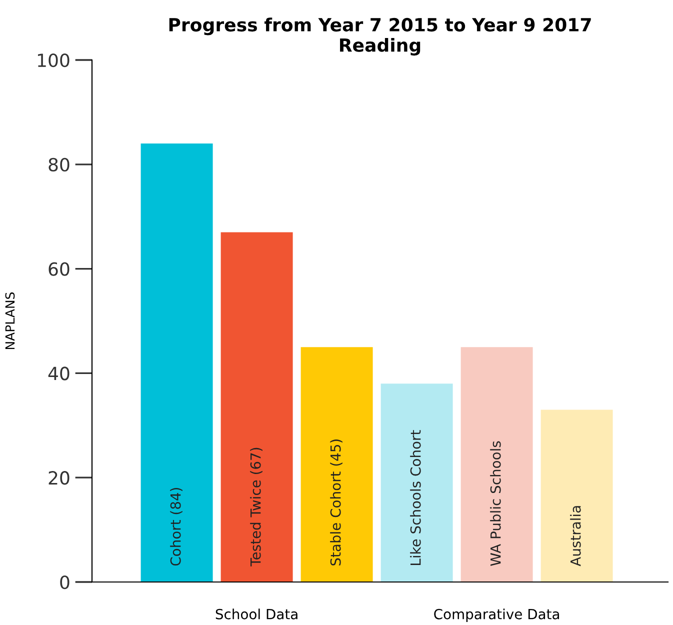 This screenshot has height=625, width=673. I want to click on y-tick-label: 0, so click(65, 582).